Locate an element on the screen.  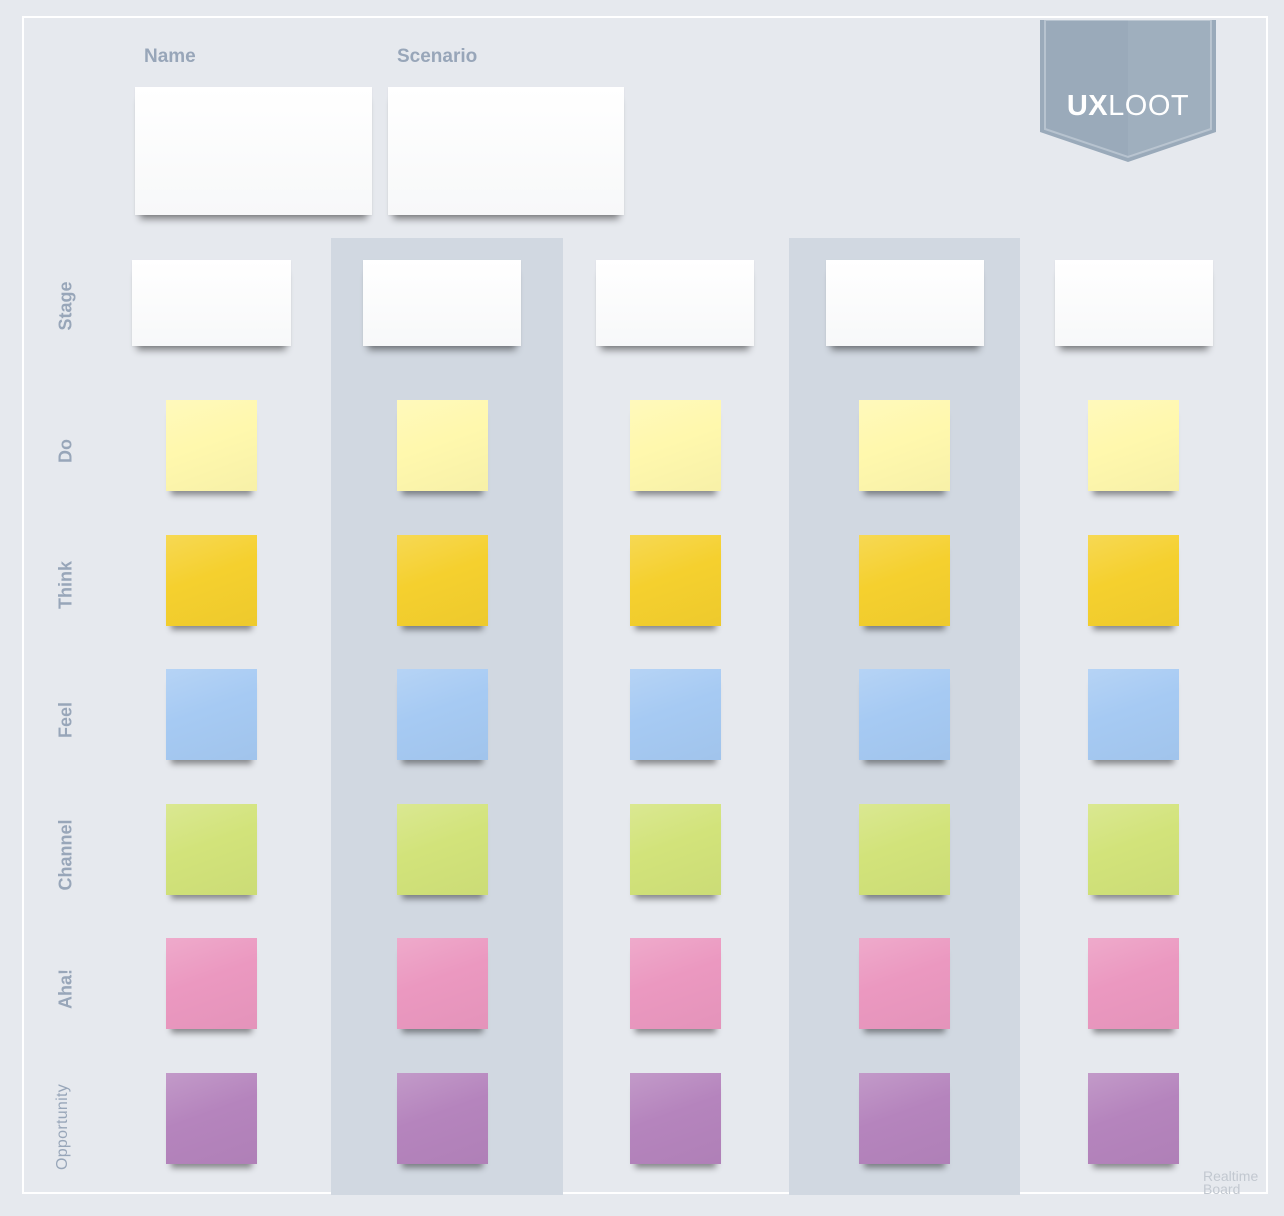
row-label-stage: Stage is located at coordinates (65, 306).